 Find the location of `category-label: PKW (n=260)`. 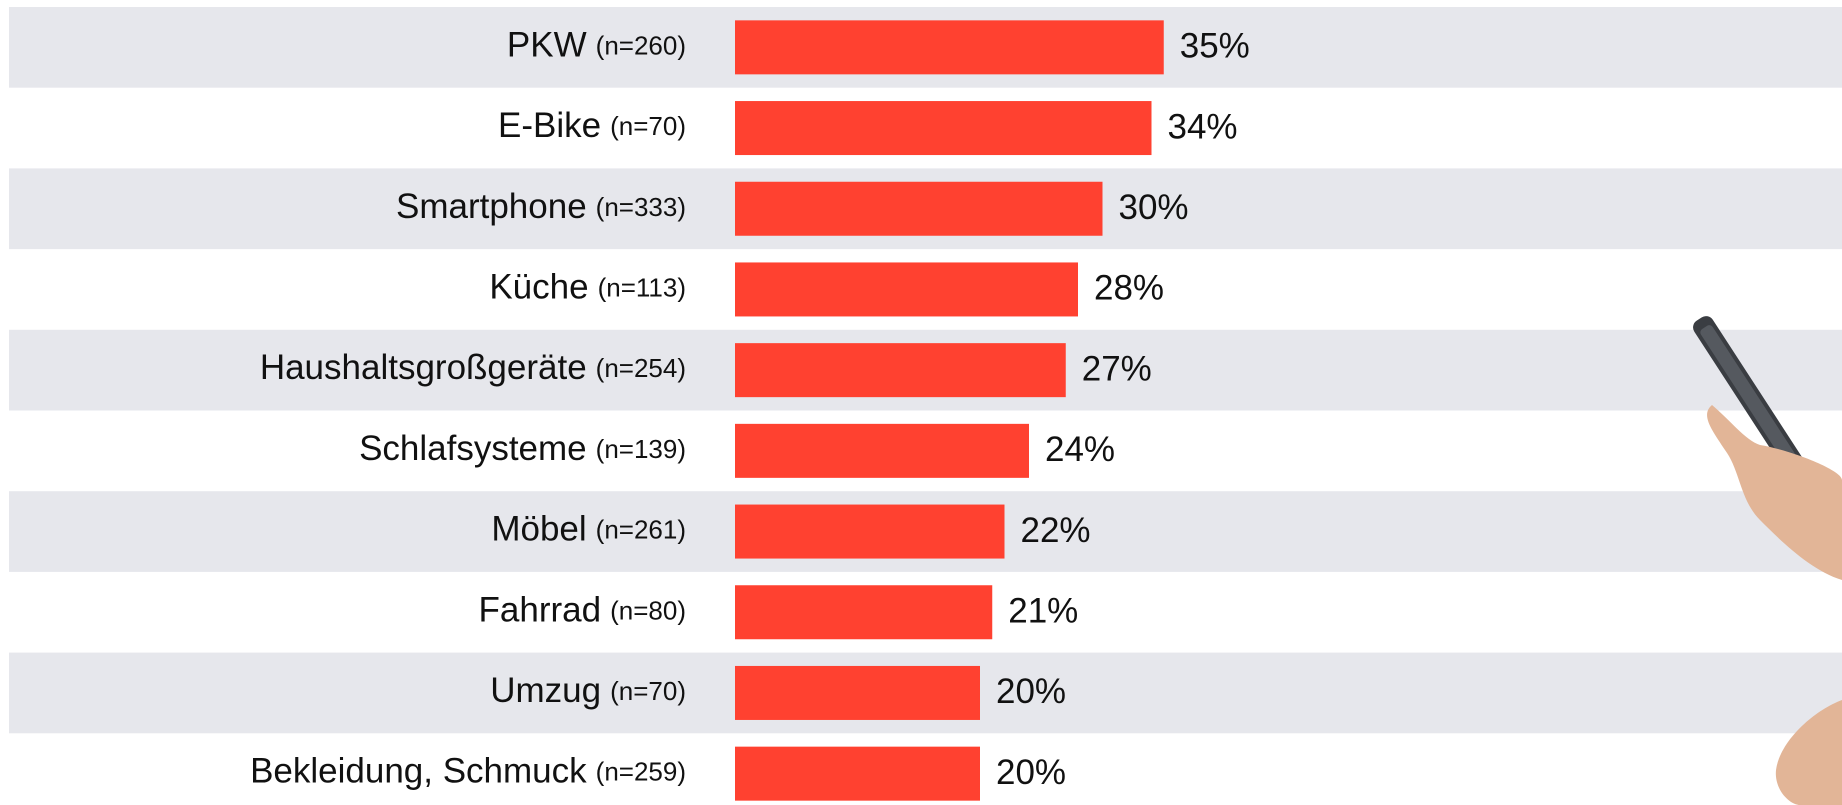

category-label: PKW (n=260) is located at coordinates (596, 45).